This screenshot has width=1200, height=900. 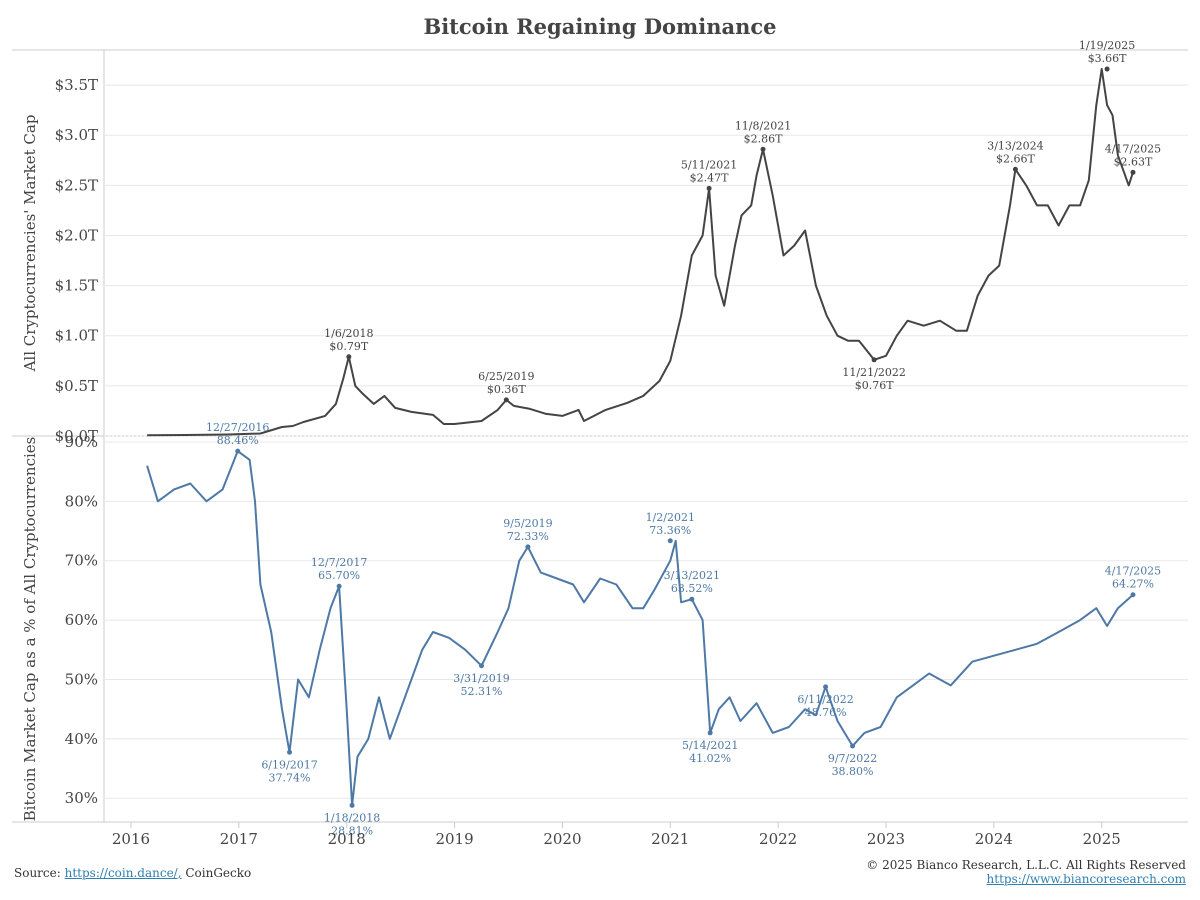 I want to click on x-tick-label: 2024, so click(x=994, y=839).